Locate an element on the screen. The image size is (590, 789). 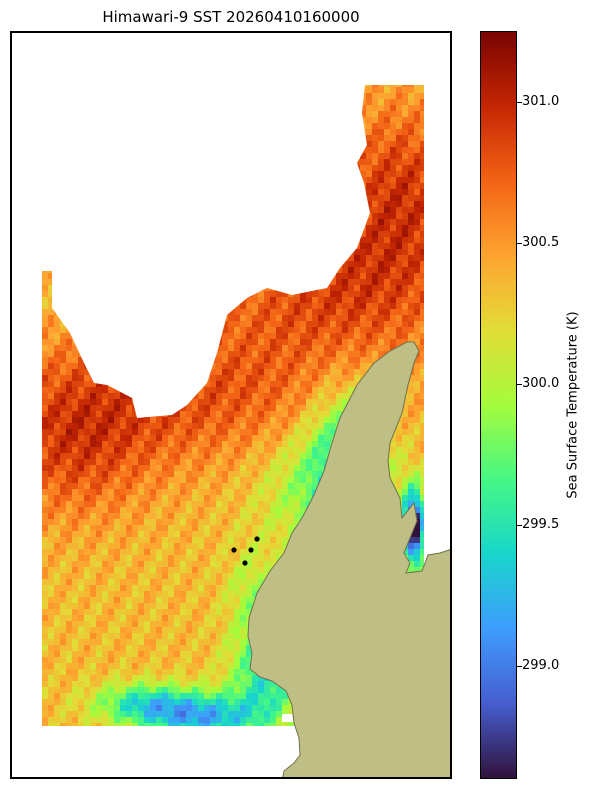
colorbar-tick-label: 300.5 is located at coordinates (541, 242).